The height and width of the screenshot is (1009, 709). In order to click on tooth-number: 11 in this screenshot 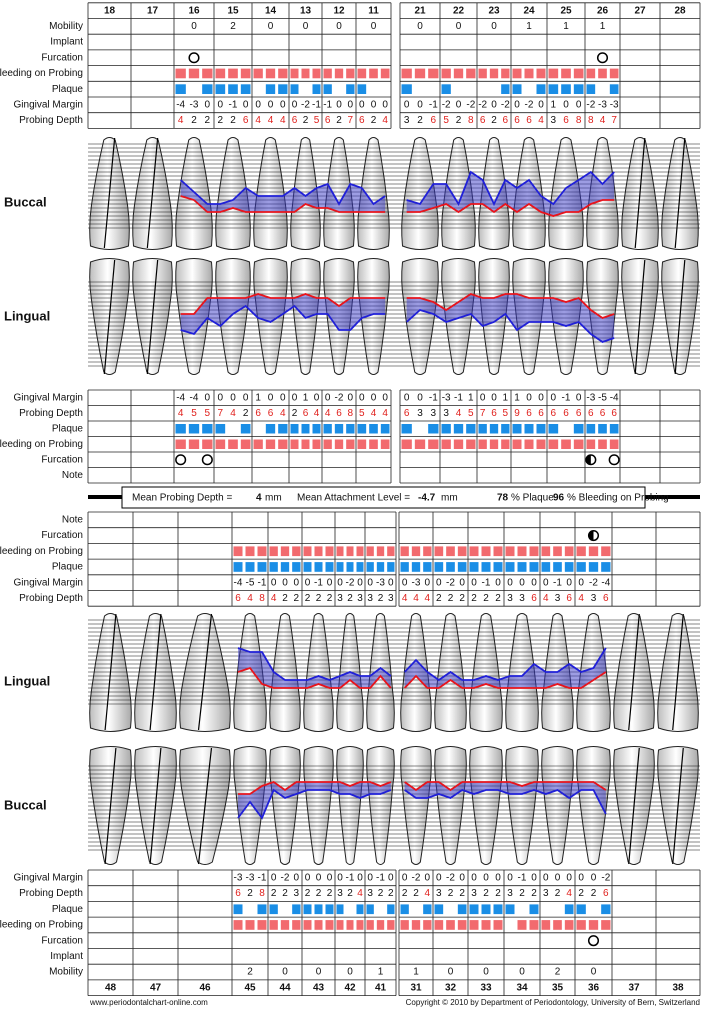, I will do `click(373, 10)`.